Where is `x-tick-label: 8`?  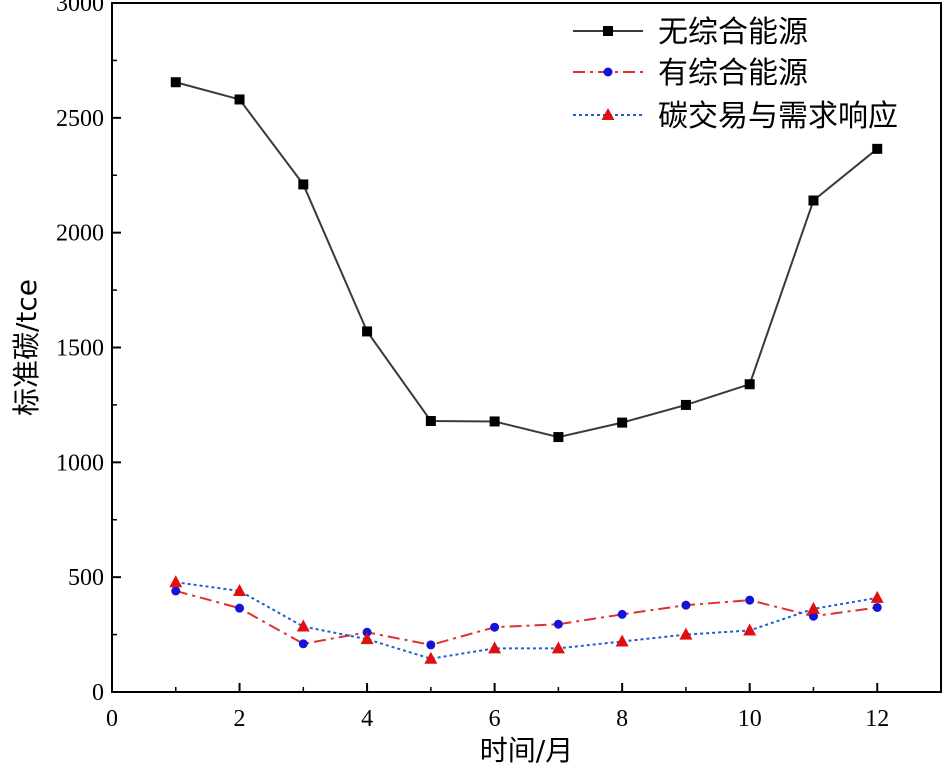 x-tick-label: 8 is located at coordinates (622, 719).